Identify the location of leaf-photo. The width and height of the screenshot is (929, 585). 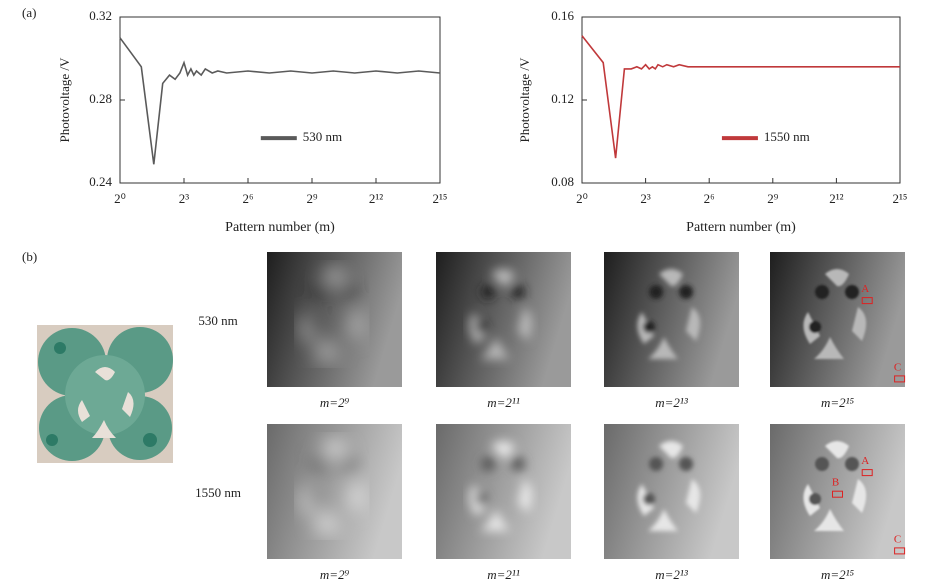
(105, 394).